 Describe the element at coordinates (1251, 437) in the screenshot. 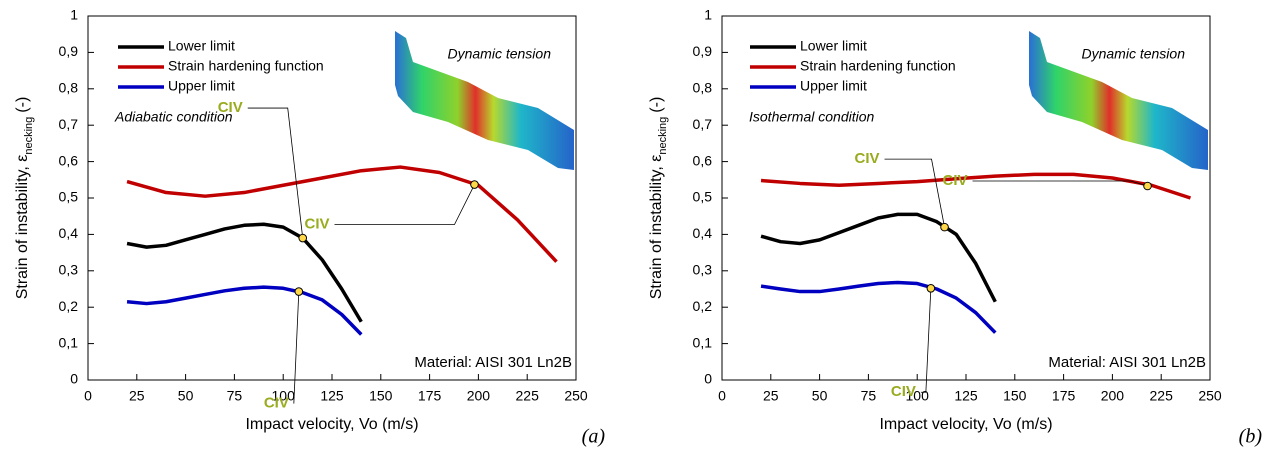

I see `panel-tag: (b)` at that location.